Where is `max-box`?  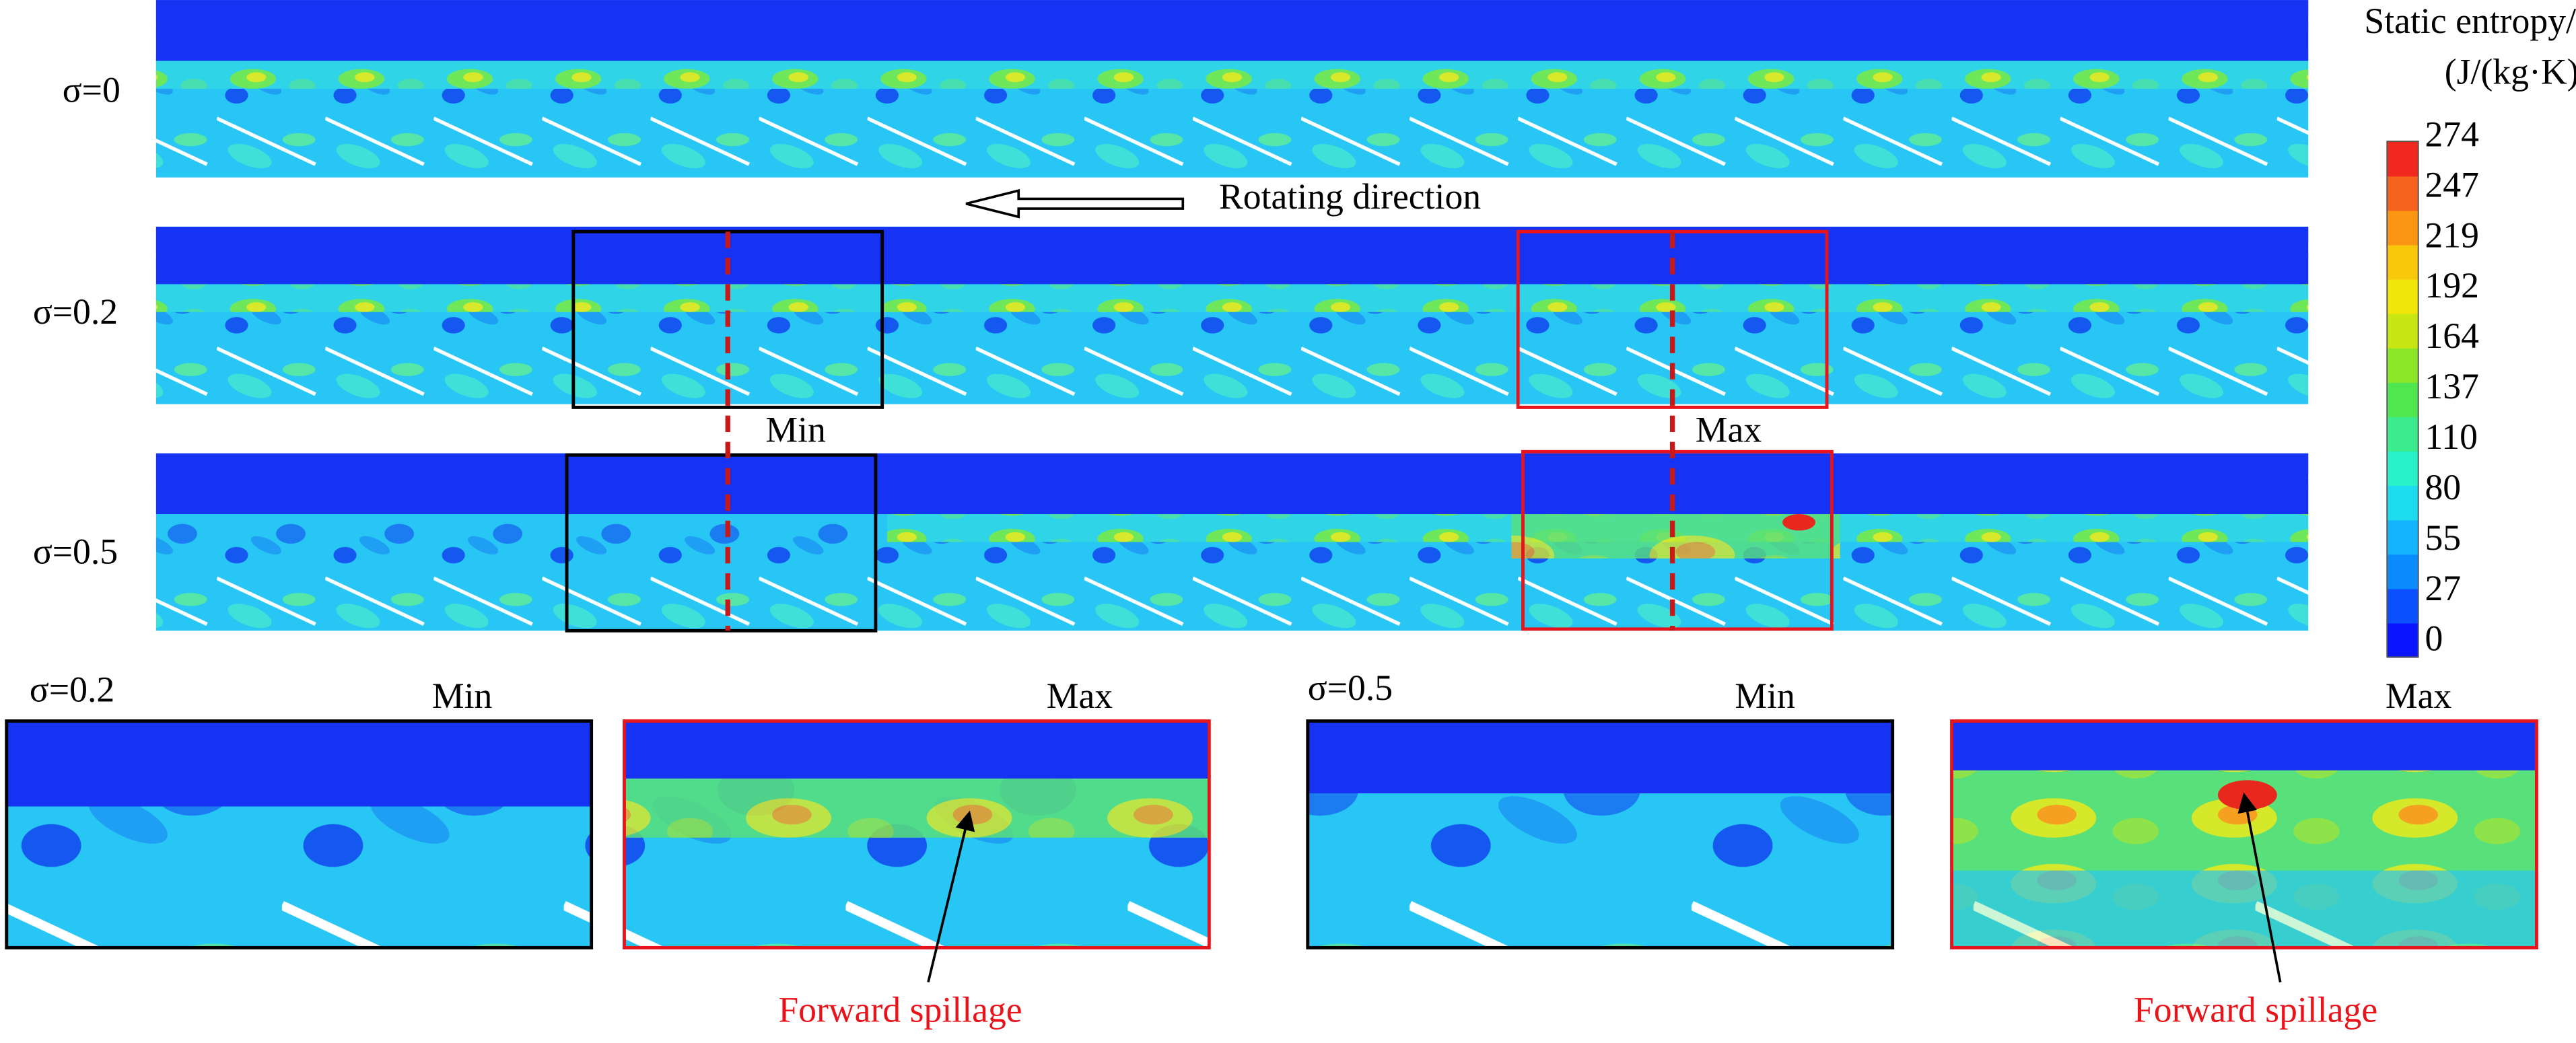
max-box is located at coordinates (1677, 540).